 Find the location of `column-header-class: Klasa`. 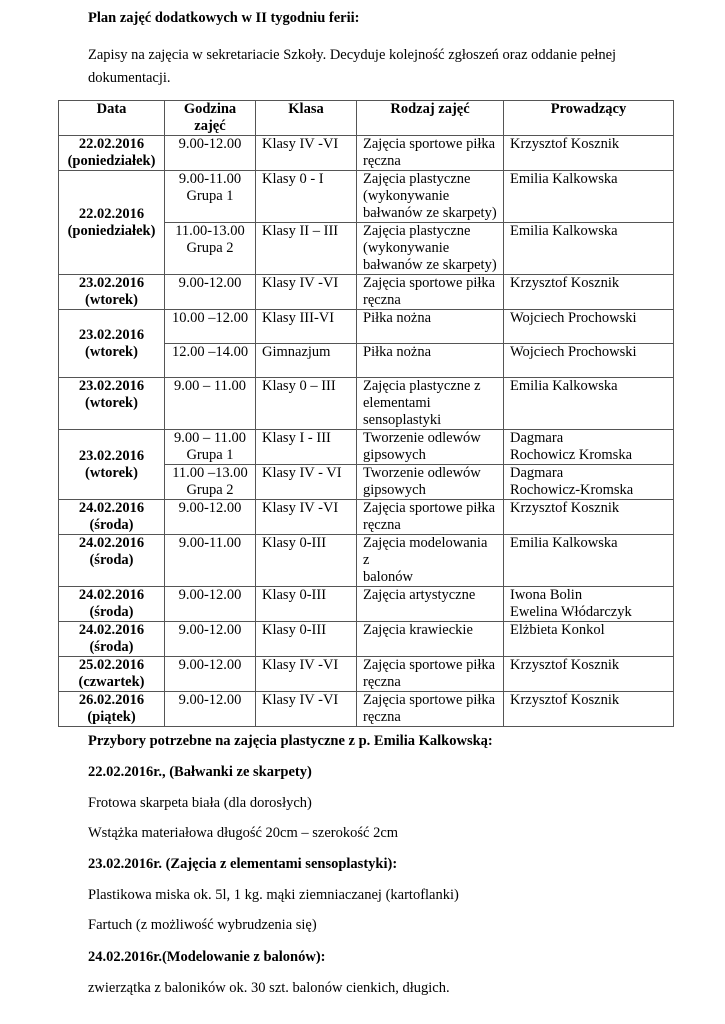

column-header-class: Klasa is located at coordinates (306, 118).